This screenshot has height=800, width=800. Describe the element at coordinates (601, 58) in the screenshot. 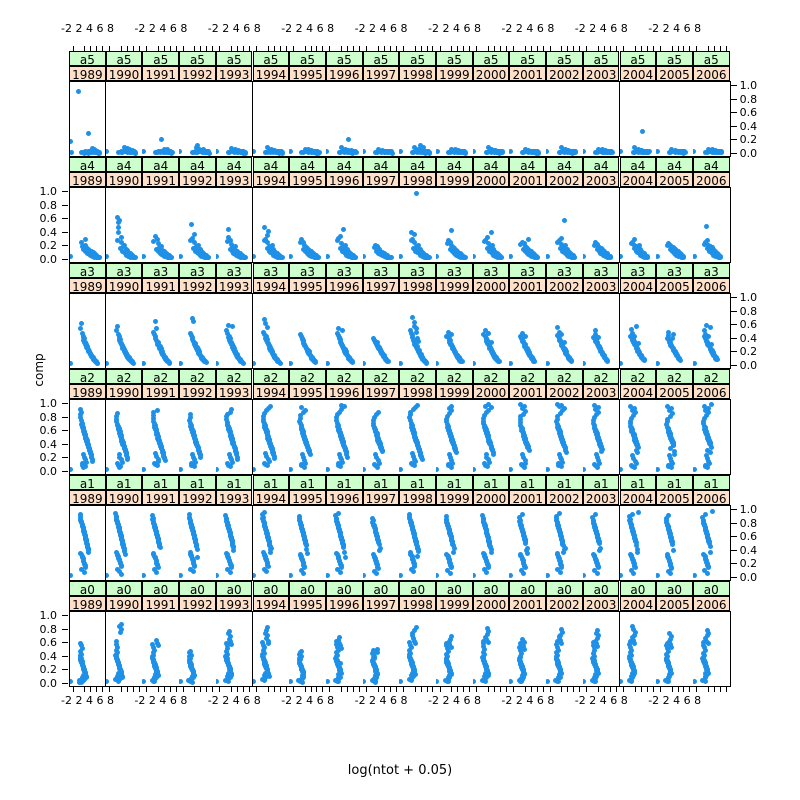

I see `strip-row-label: a5` at that location.